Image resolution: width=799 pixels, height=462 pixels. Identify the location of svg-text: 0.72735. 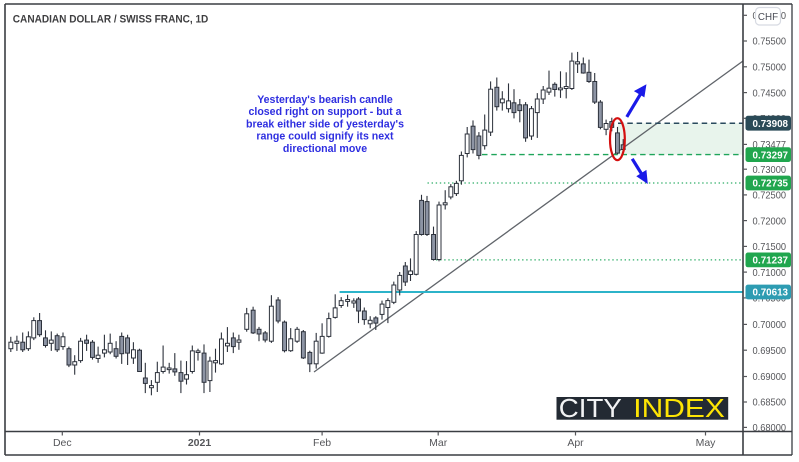
(771, 184).